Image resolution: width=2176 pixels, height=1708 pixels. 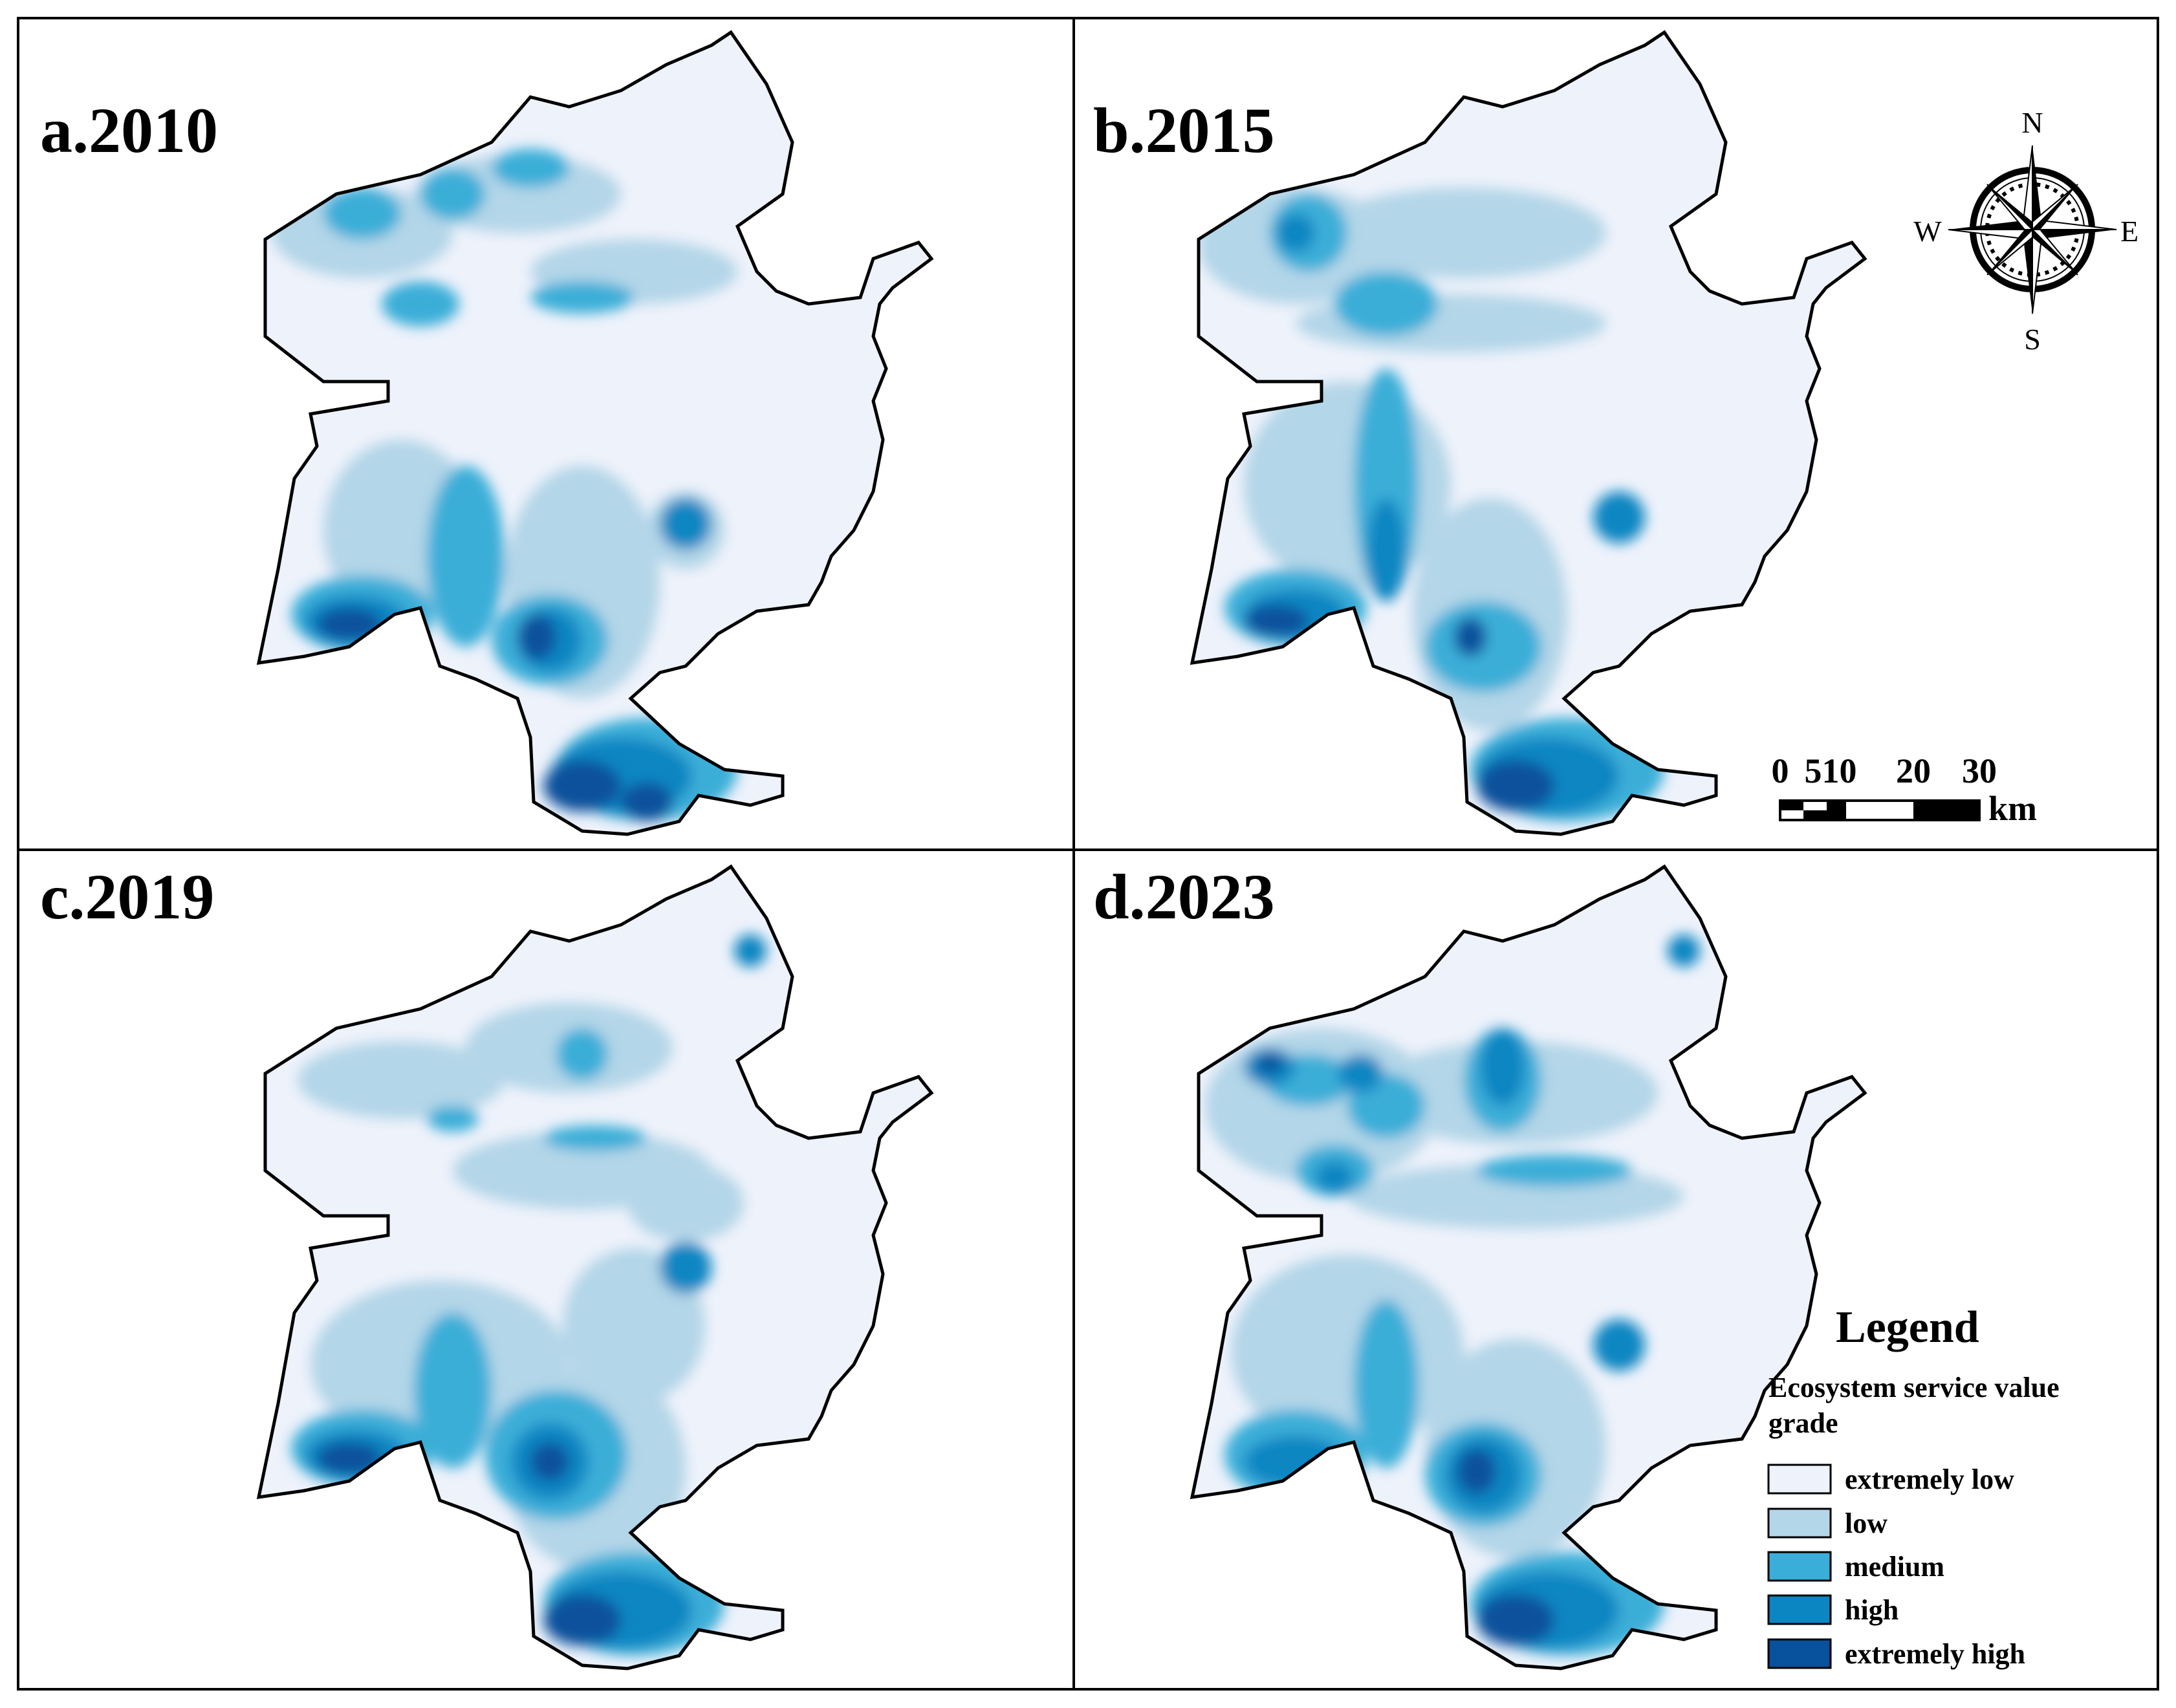 I want to click on legend-swatch-extremely-low, so click(x=1799, y=1479).